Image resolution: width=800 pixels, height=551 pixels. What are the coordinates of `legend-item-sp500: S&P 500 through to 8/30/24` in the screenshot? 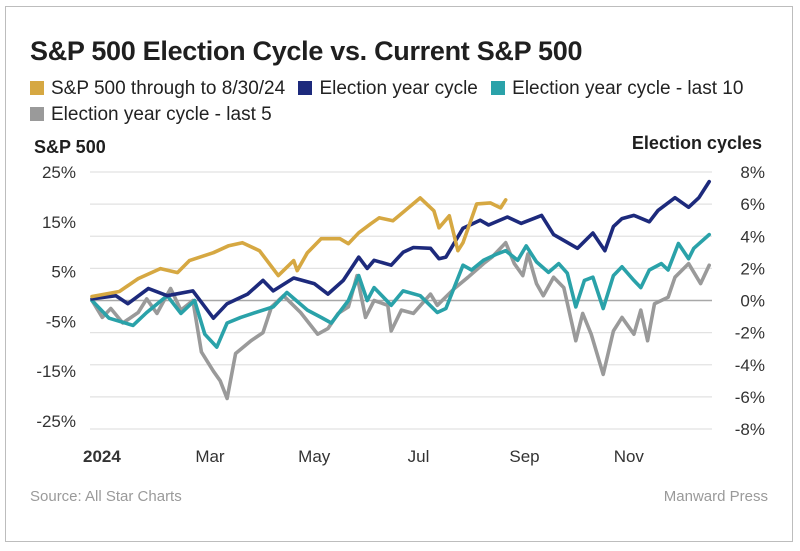 It's located at (157, 88).